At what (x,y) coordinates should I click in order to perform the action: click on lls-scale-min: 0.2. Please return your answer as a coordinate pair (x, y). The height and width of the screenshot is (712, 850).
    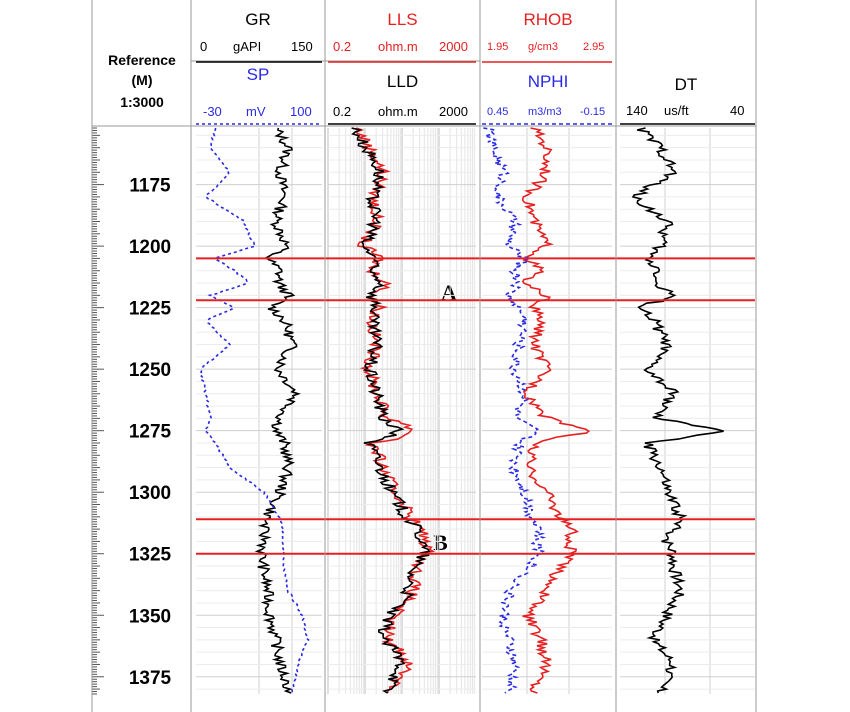
    Looking at the image, I should click on (342, 46).